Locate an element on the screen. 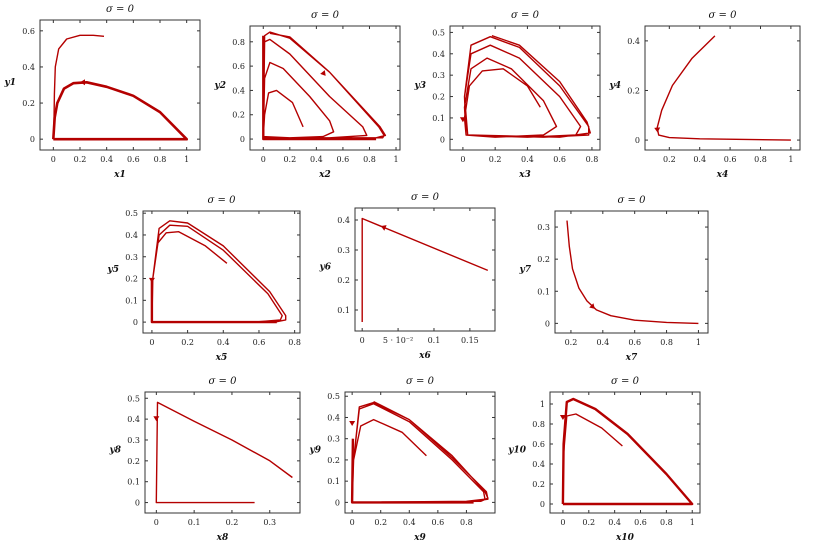 This screenshot has height=545, width=828. x-tick-label: 0.15 is located at coordinates (470, 340).